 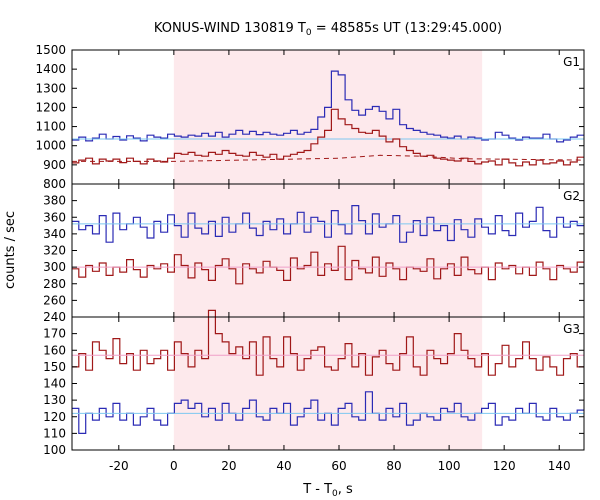 What do you see at coordinates (54, 300) in the screenshot?
I see `panel-G2-ytick-label-1: 260` at bounding box center [54, 300].